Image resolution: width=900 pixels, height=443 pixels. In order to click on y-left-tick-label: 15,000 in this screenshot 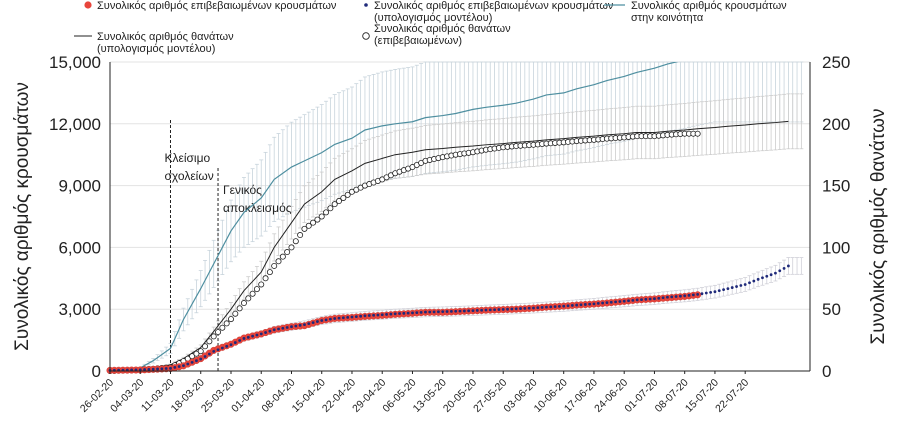, I will do `click(75, 62)`.